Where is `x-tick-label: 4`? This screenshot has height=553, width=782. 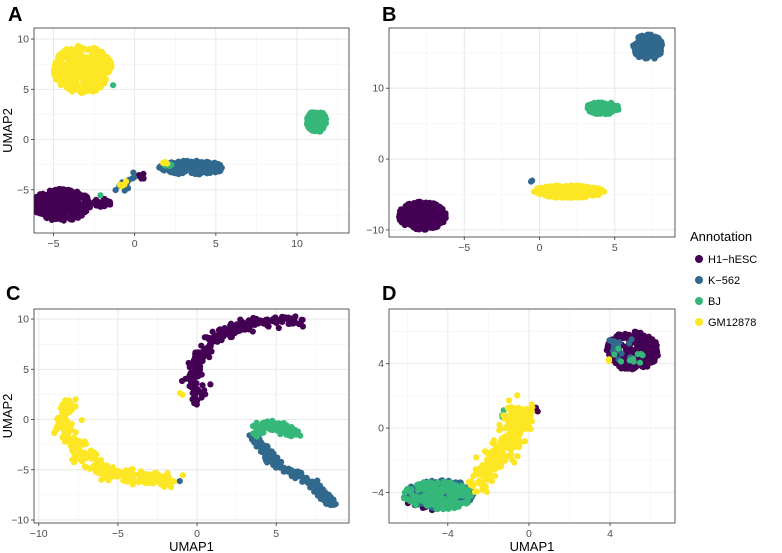 x-tick-label: 4 is located at coordinates (610, 534).